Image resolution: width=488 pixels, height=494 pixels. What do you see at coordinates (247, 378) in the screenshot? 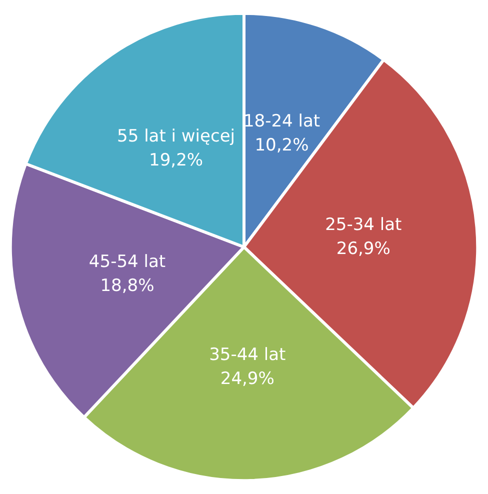
I see `data-label: 24,9%` at bounding box center [247, 378].